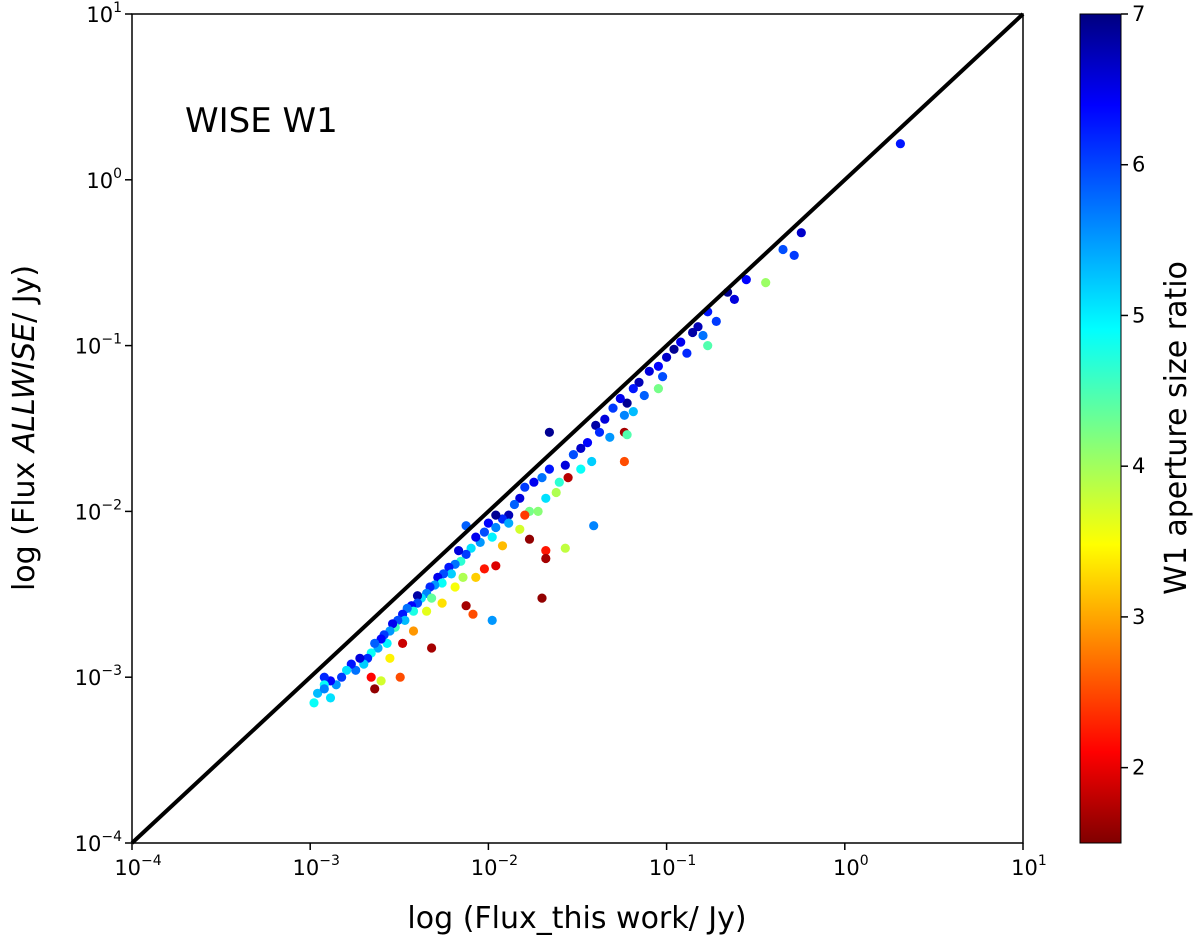  Describe the element at coordinates (576, 918) in the screenshot. I see `x-axis-label: log (Flux_this work/ Jy)` at that location.